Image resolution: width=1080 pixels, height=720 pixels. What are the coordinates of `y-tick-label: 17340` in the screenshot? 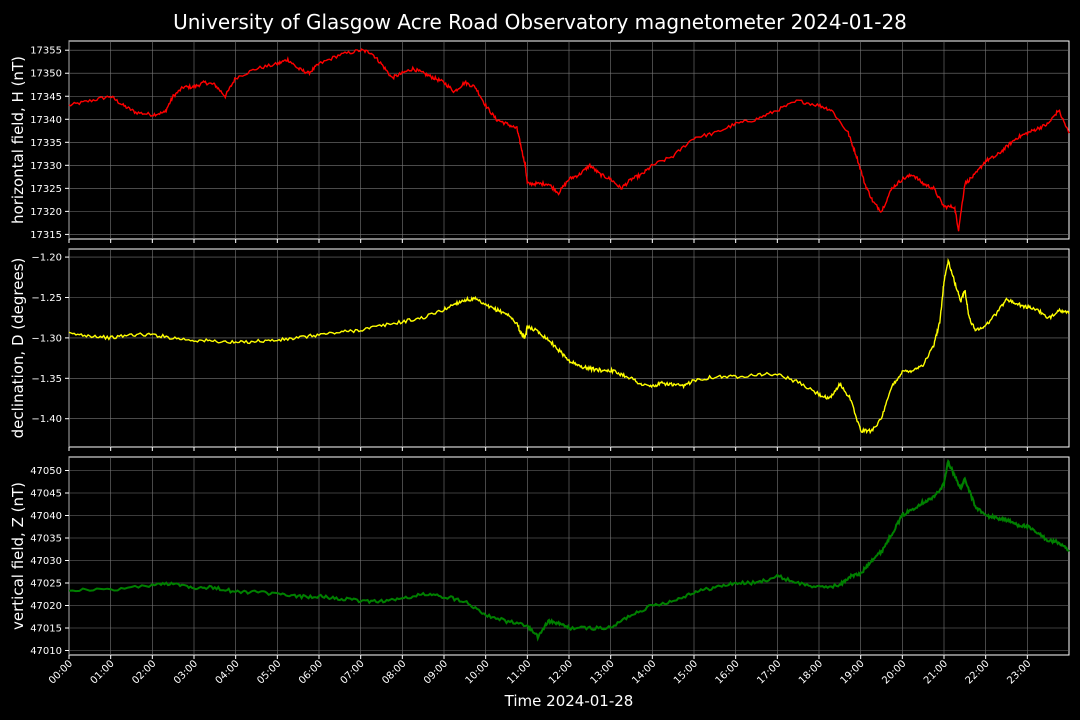 It's located at (46, 120).